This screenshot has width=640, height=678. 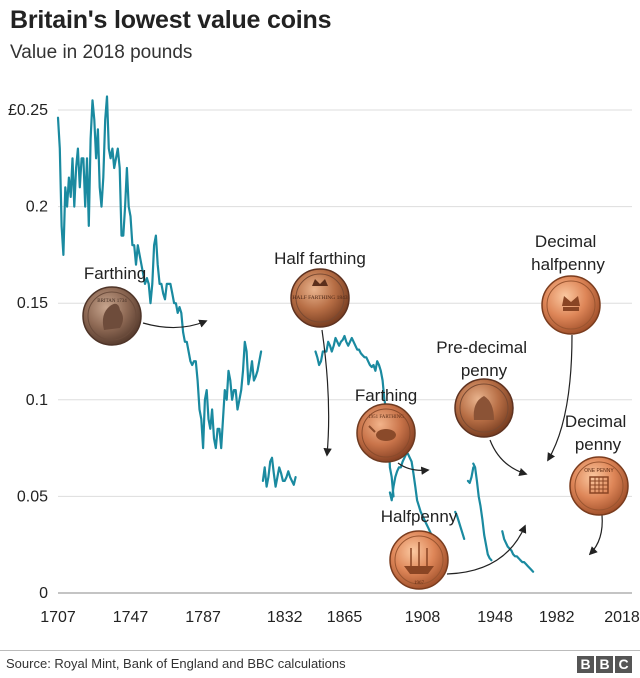 I want to click on wren-farthing-coin-icon: 1951 FARTHING, so click(x=386, y=433).